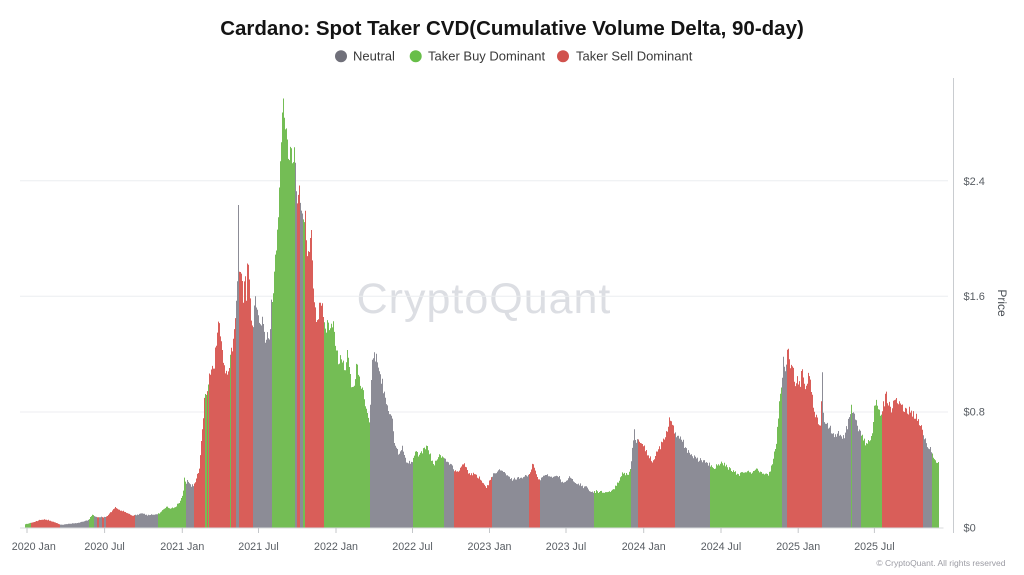 The image size is (1024, 575). Describe the element at coordinates (484, 299) in the screenshot. I see `svg-text: CryptoQuant` at that location.